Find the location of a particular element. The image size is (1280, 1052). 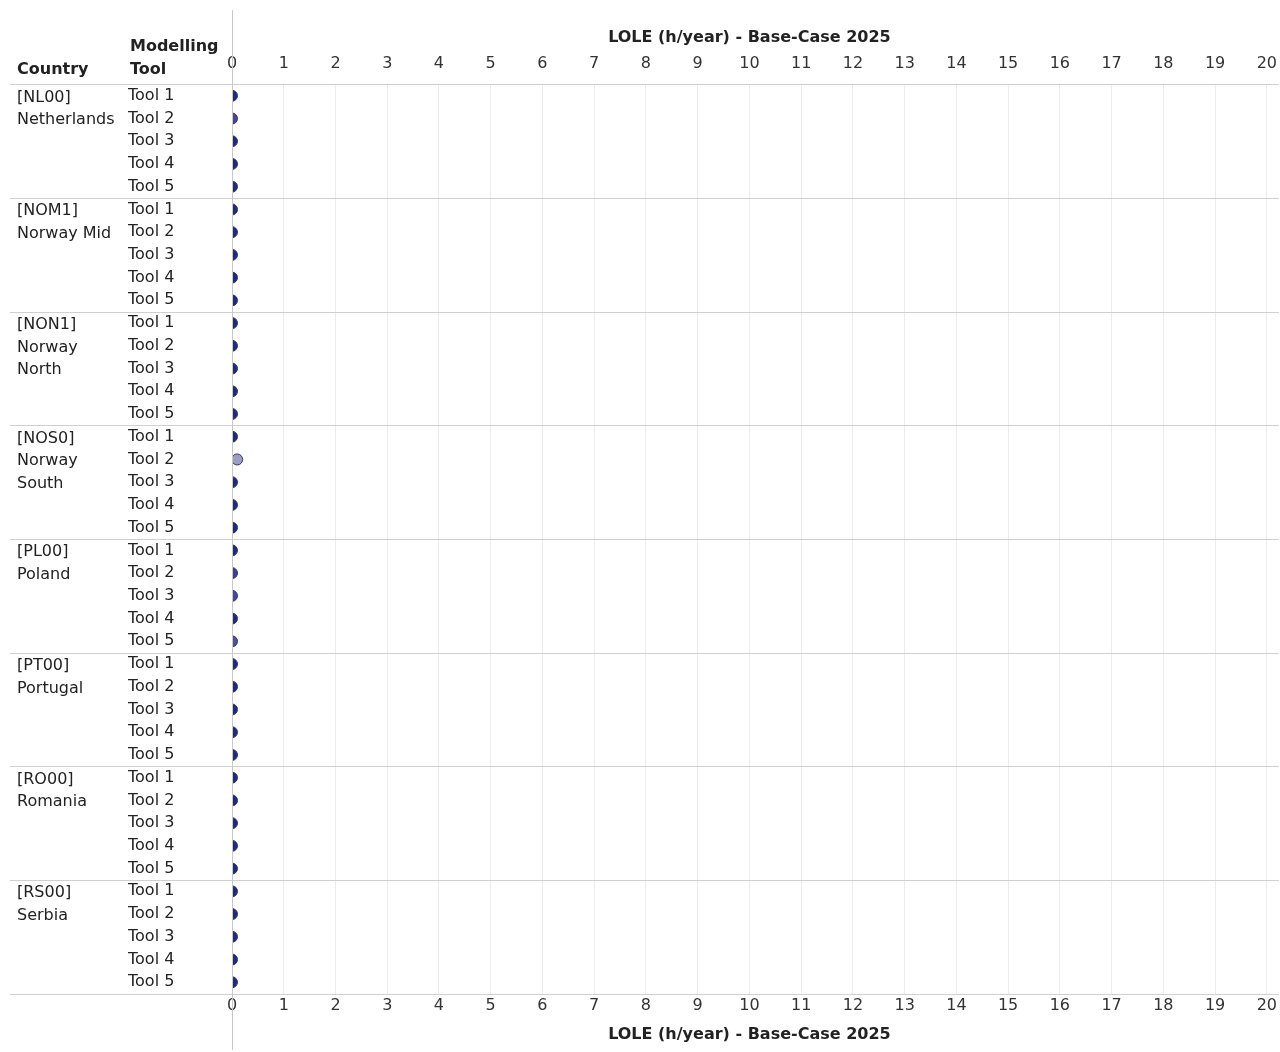

text: [NOS0] Norway South is located at coordinates (47, 459).